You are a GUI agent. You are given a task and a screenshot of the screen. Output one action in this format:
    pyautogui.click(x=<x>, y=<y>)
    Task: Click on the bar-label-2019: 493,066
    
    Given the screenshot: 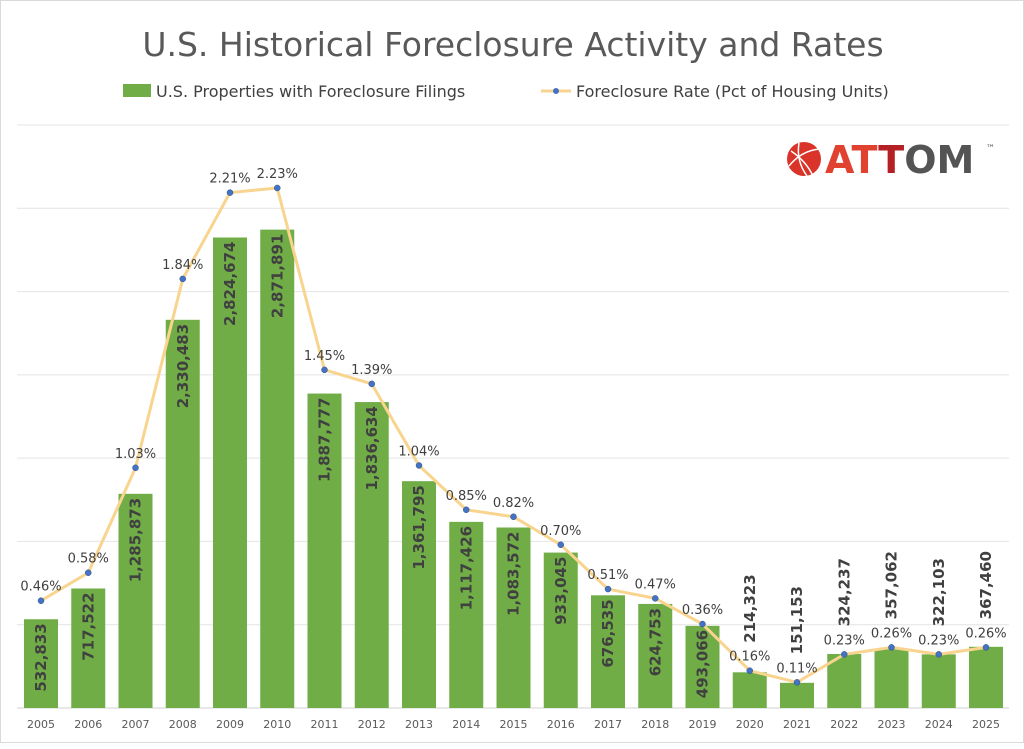 What is the action you would take?
    pyautogui.click(x=703, y=664)
    